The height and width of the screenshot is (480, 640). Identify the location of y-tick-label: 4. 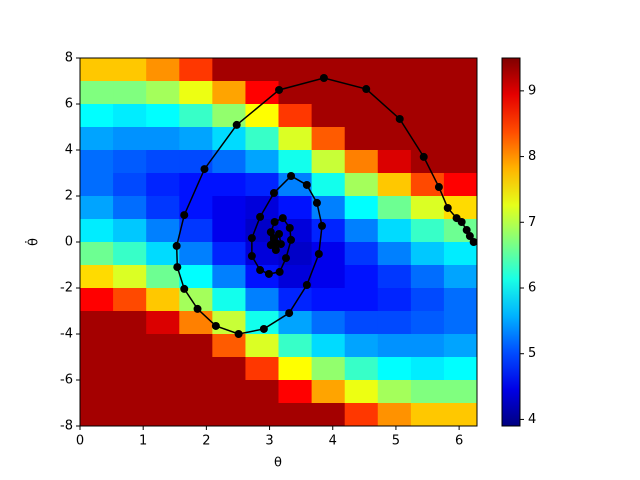
(69, 150).